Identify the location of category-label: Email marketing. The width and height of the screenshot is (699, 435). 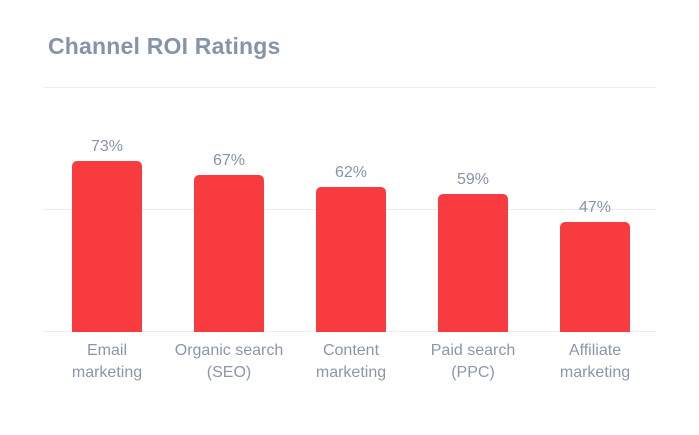
(107, 361).